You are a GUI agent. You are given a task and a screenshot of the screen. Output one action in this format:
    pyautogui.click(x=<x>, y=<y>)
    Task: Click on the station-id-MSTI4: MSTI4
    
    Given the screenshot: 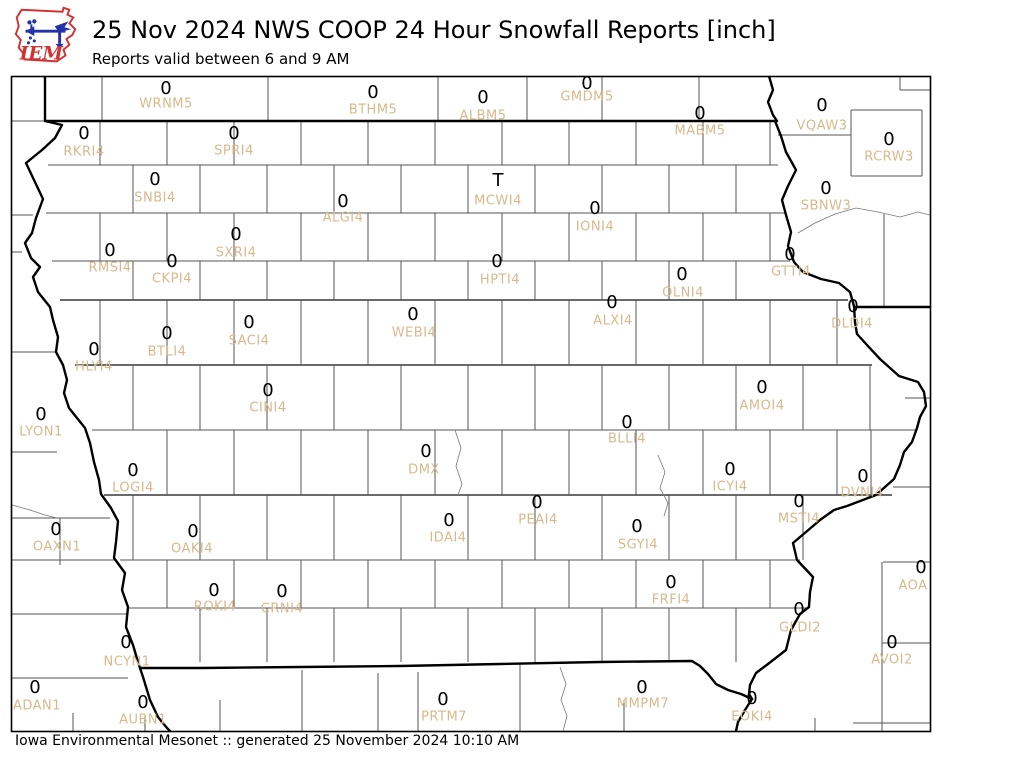 What is the action you would take?
    pyautogui.click(x=799, y=519)
    